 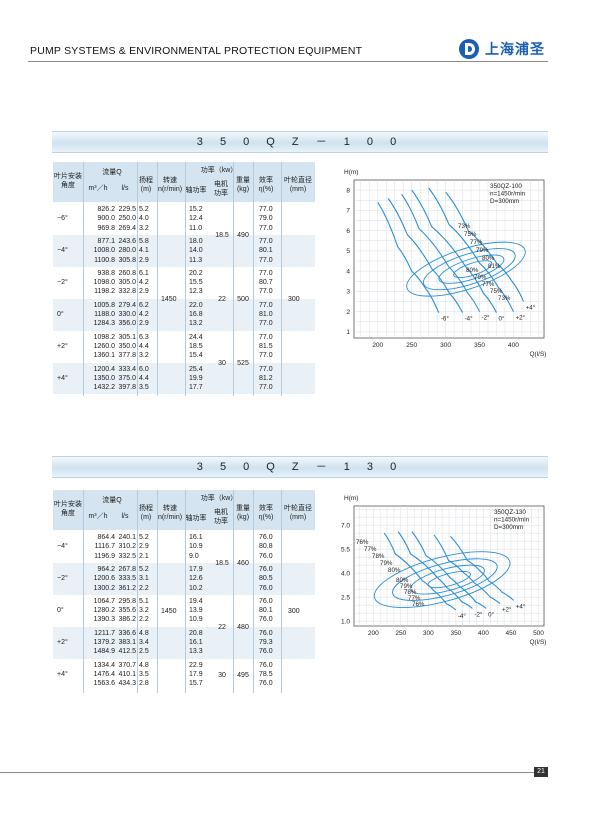 I want to click on header-motor-power: 电机功率, so click(x=221, y=189).